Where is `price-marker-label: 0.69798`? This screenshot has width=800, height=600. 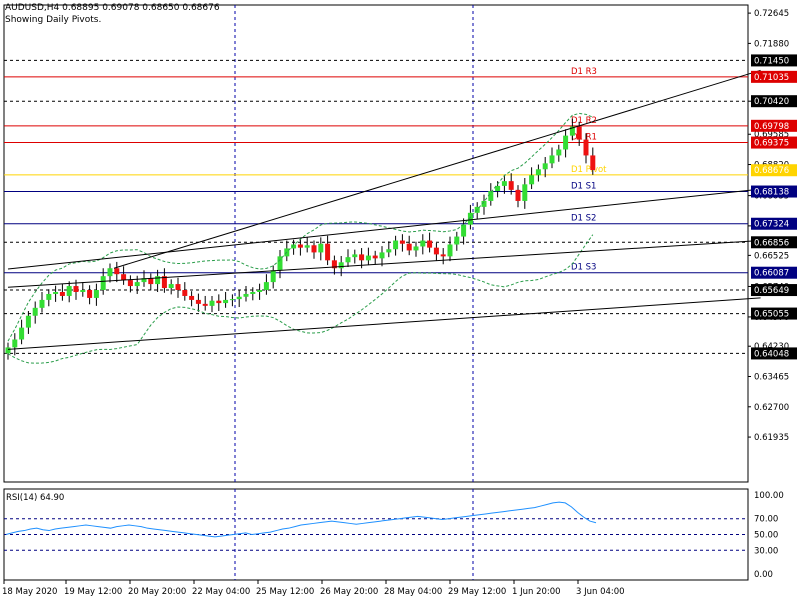 price-marker-label: 0.69798 is located at coordinates (771, 127).